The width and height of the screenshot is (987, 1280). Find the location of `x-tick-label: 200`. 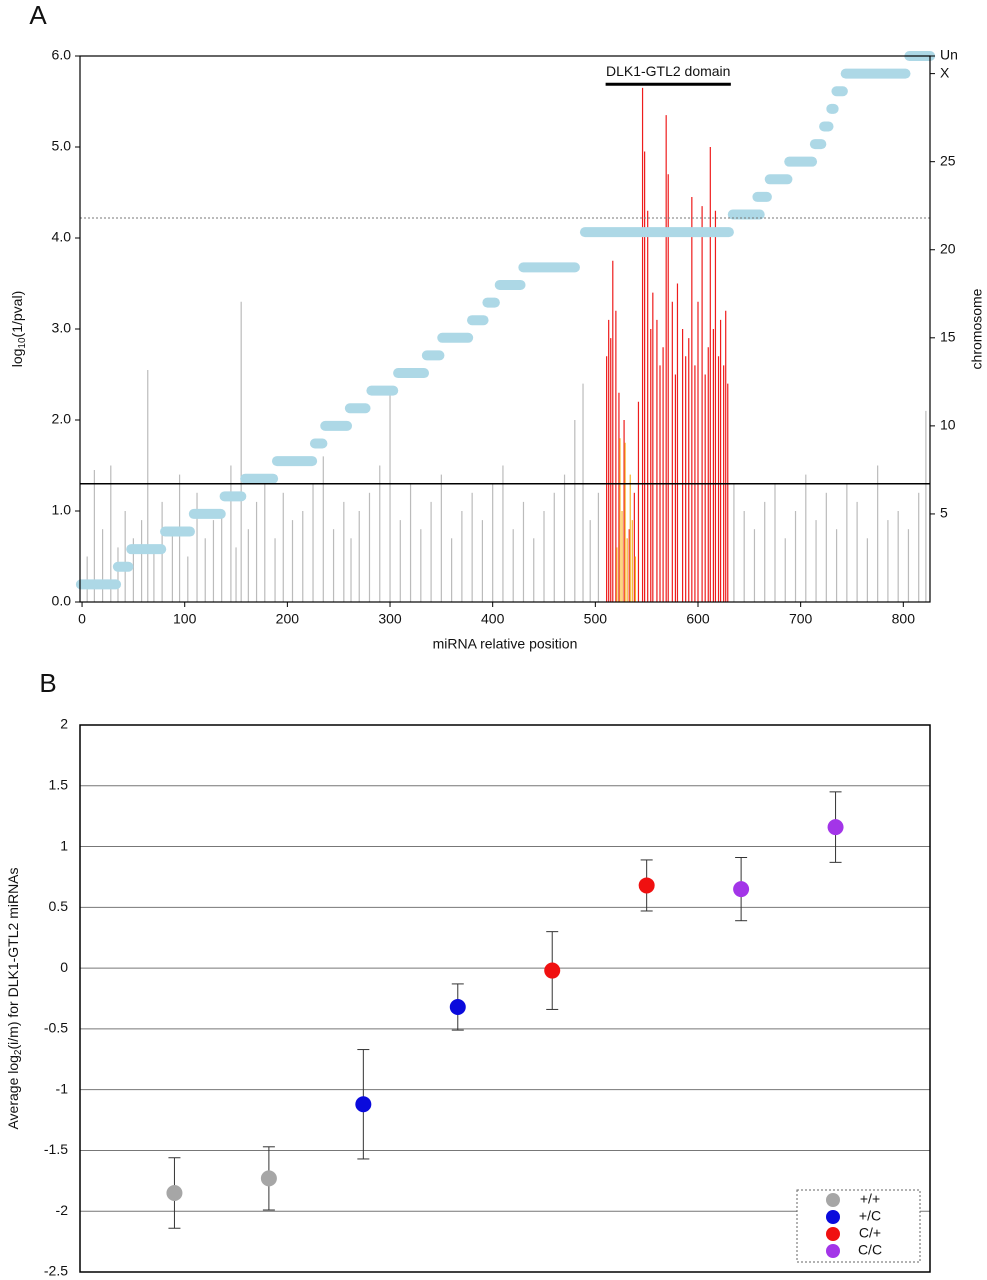

x-tick-label: 200 is located at coordinates (288, 619).